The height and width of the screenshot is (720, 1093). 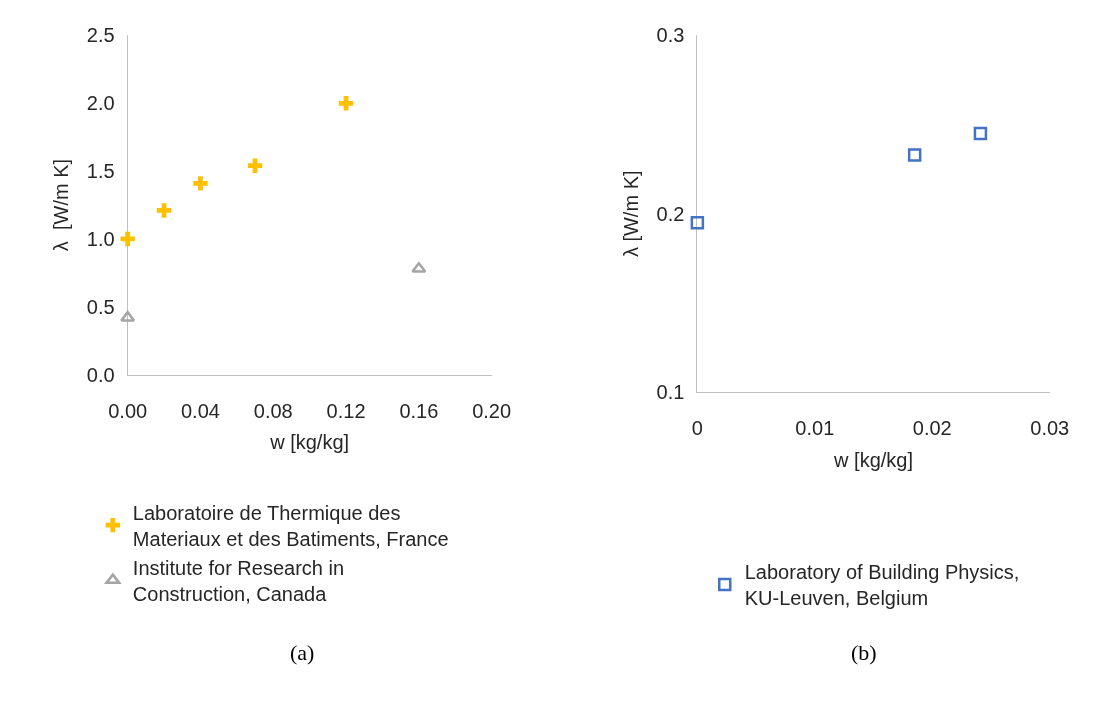 What do you see at coordinates (273, 410) in the screenshot?
I see `x-tick-label: 0.08` at bounding box center [273, 410].